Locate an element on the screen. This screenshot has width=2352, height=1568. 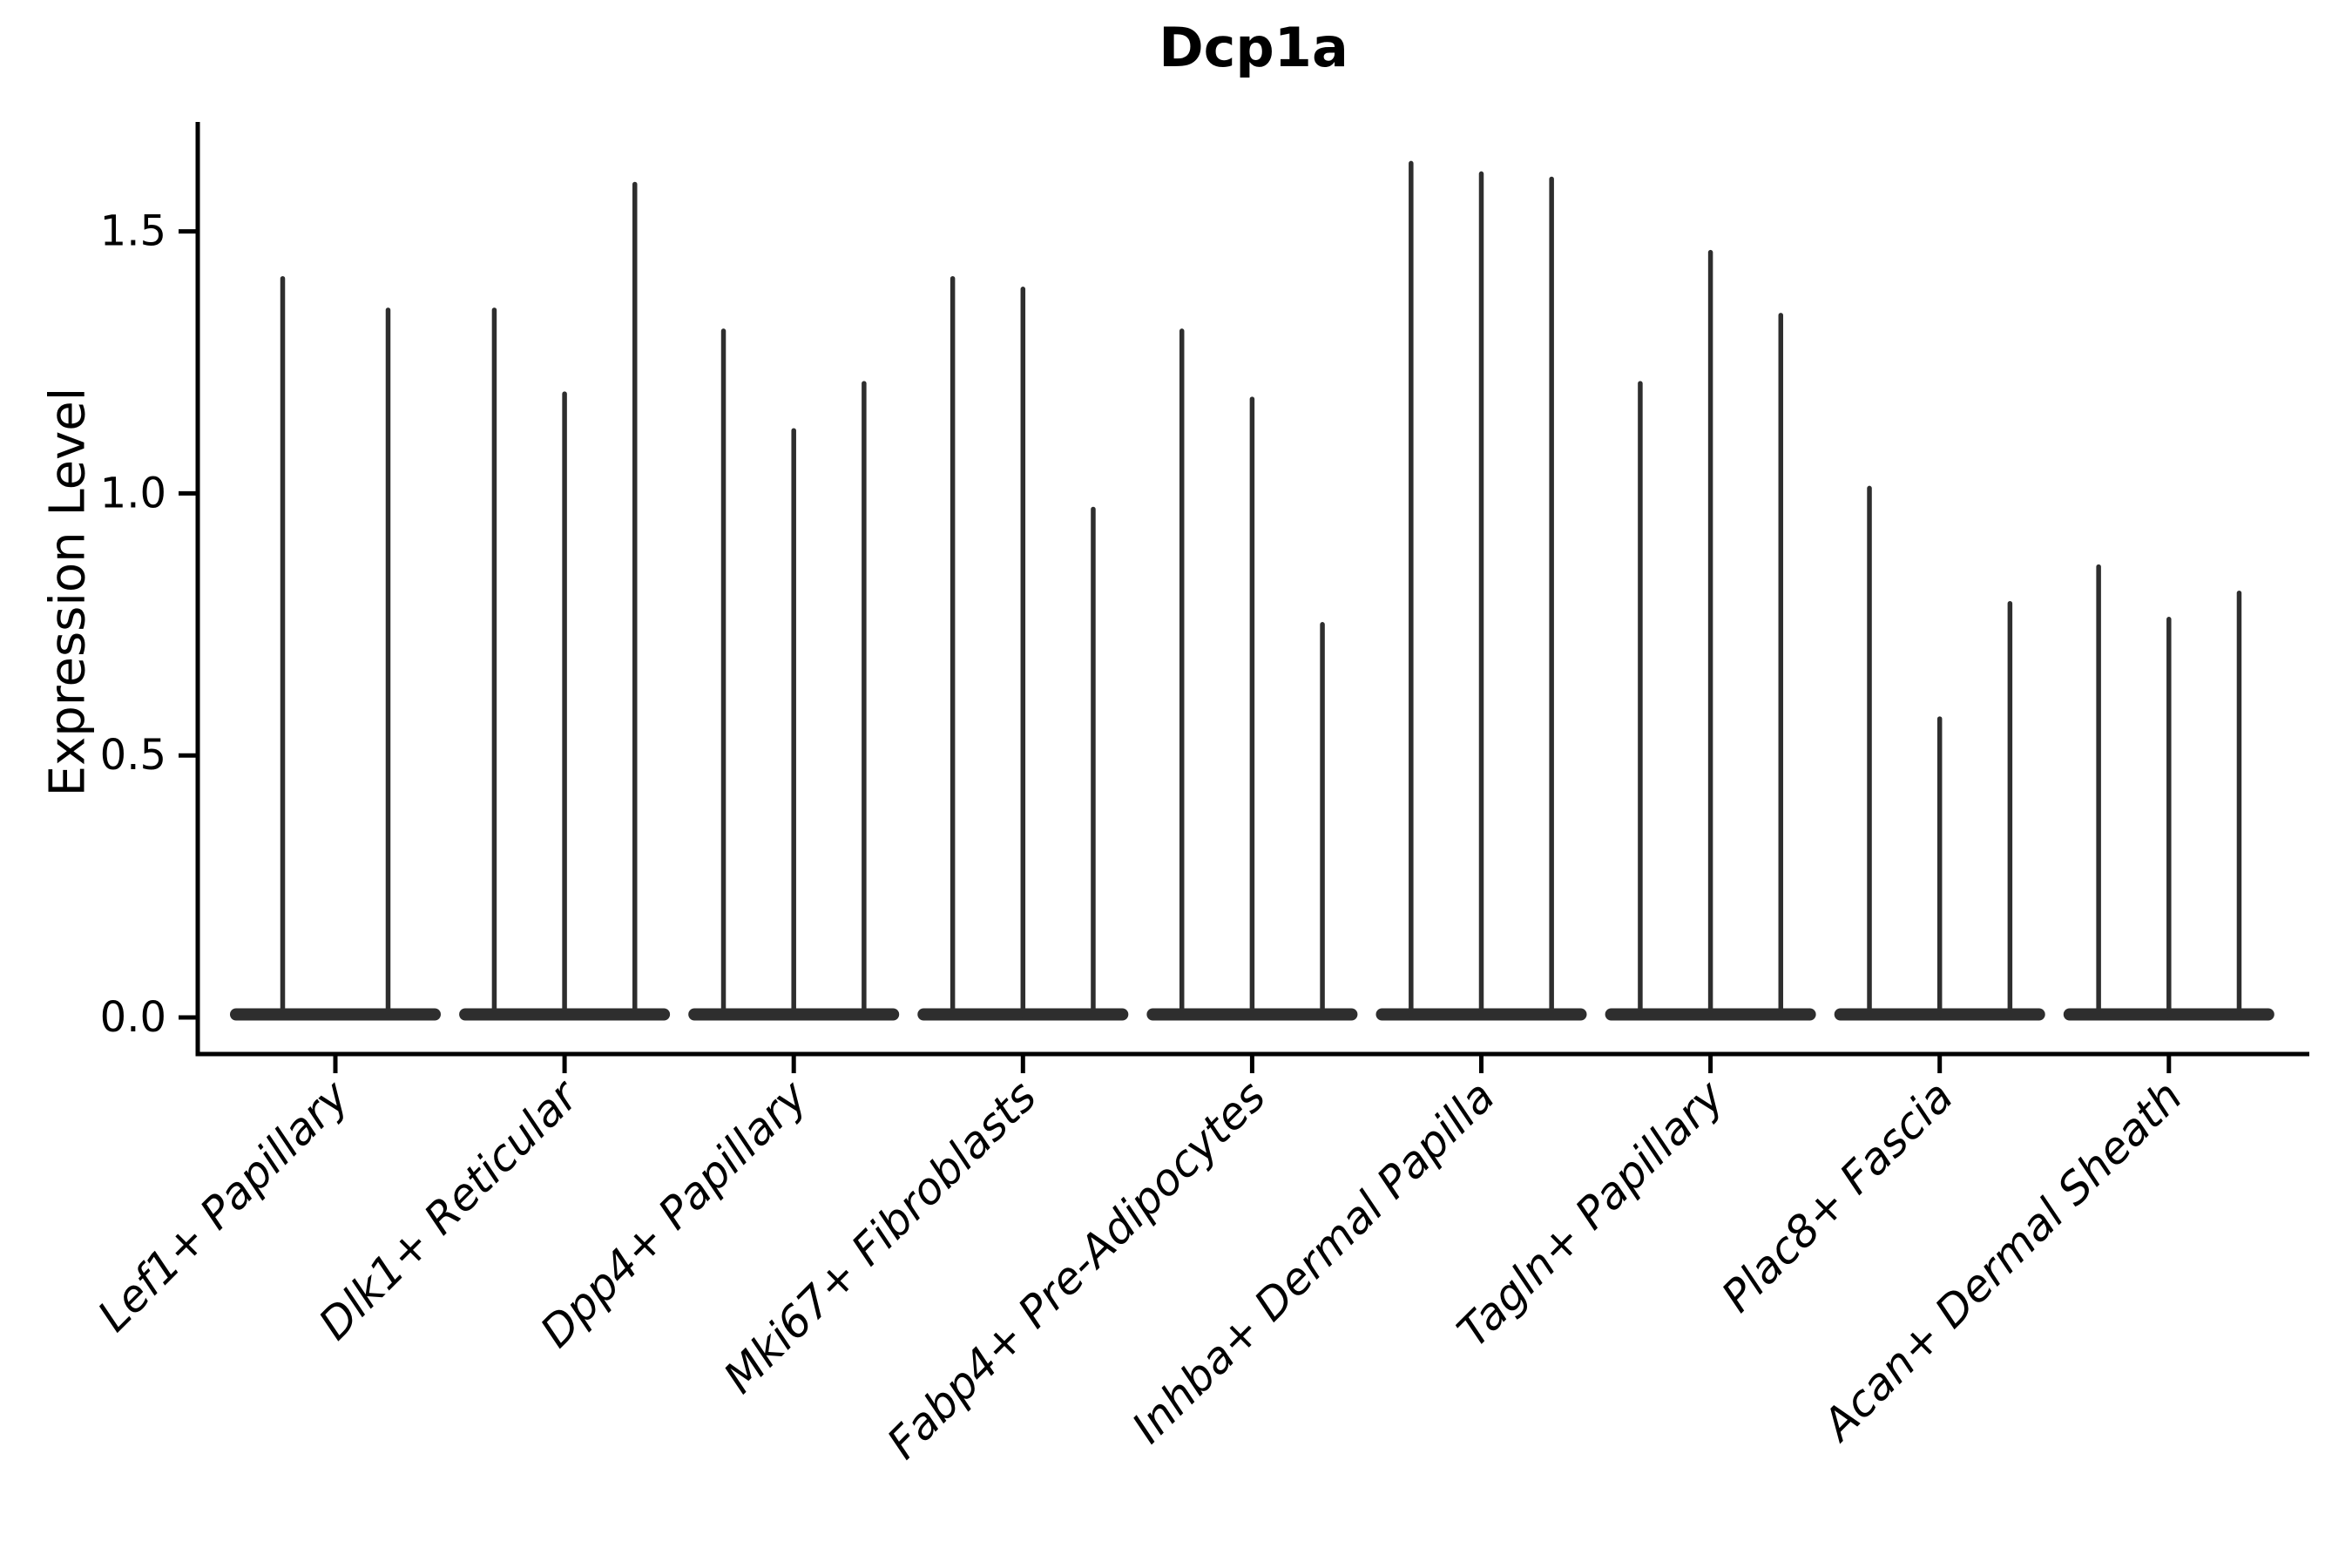
x-tick-label: Fabp4+ Pre-Adipocytes is located at coordinates (1076, 1270).